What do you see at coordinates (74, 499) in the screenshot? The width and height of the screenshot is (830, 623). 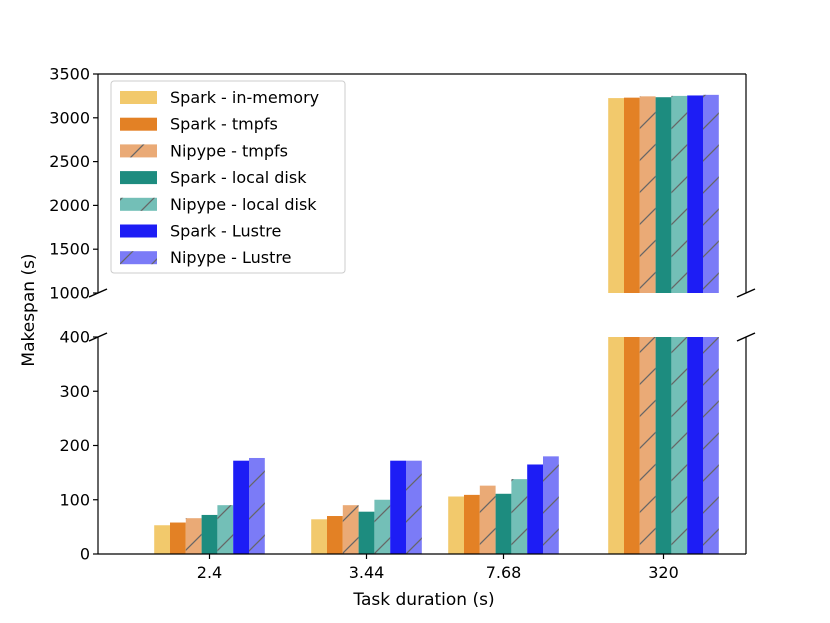 I see `lower-ytick-label-1: 100` at bounding box center [74, 499].